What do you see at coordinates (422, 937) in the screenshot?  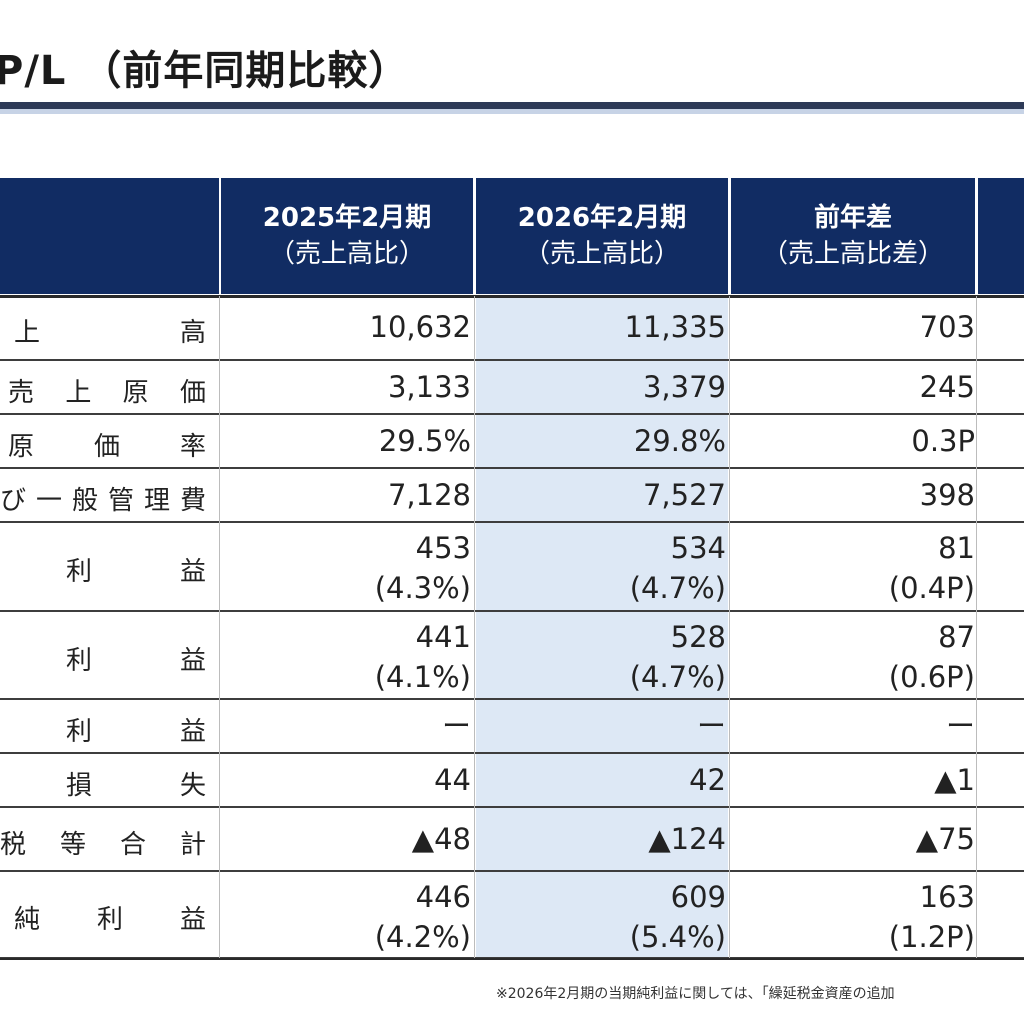 I see `fy2025-value-ratio: (4.2%)` at bounding box center [422, 937].